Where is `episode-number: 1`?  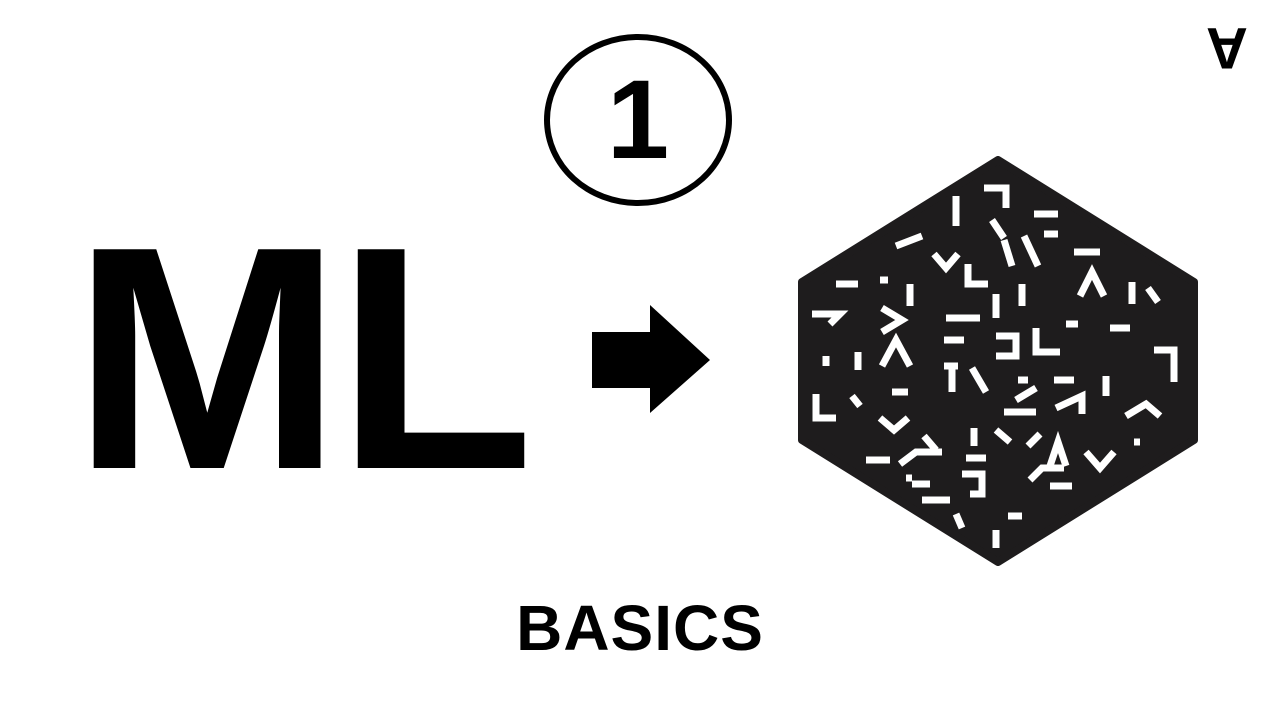
episode-number: 1 is located at coordinates (638, 119).